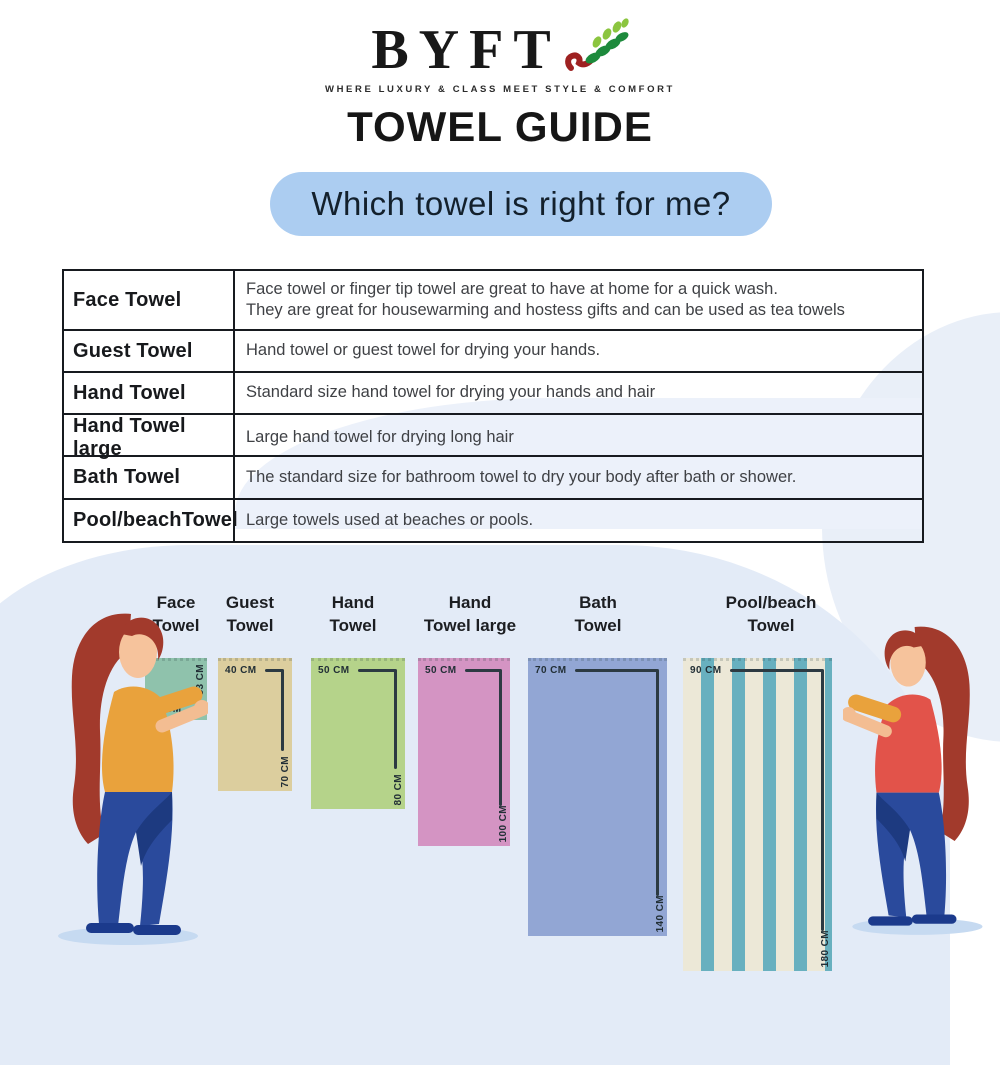 This screenshot has height=1065, width=1000. I want to click on height-dimension-label: 140 CM, so click(660, 913).